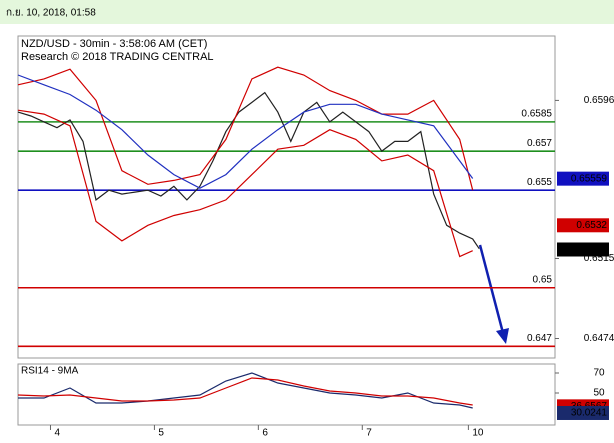 Image resolution: width=614 pixels, height=443 pixels. What do you see at coordinates (51, 13) in the screenshot?
I see `header-date: ก.ย. 10, 2018, 01:58` at bounding box center [51, 13].